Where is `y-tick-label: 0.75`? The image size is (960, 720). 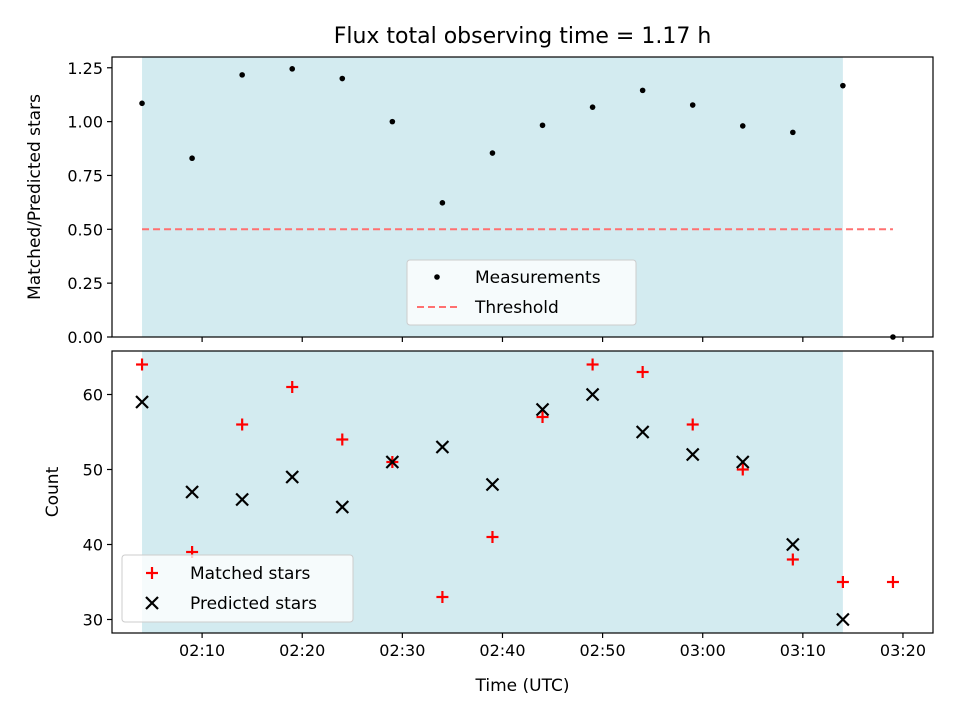 y-tick-label: 0.75 is located at coordinates (85, 175).